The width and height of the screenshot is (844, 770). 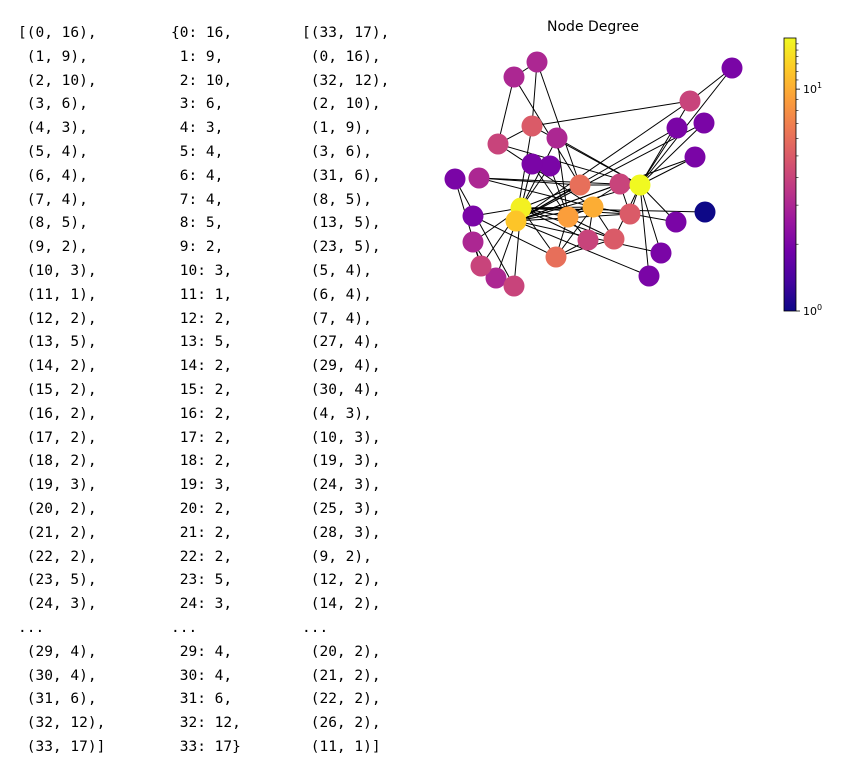 What do you see at coordinates (341, 508) in the screenshot?
I see `output-line: (25, 3),` at bounding box center [341, 508].